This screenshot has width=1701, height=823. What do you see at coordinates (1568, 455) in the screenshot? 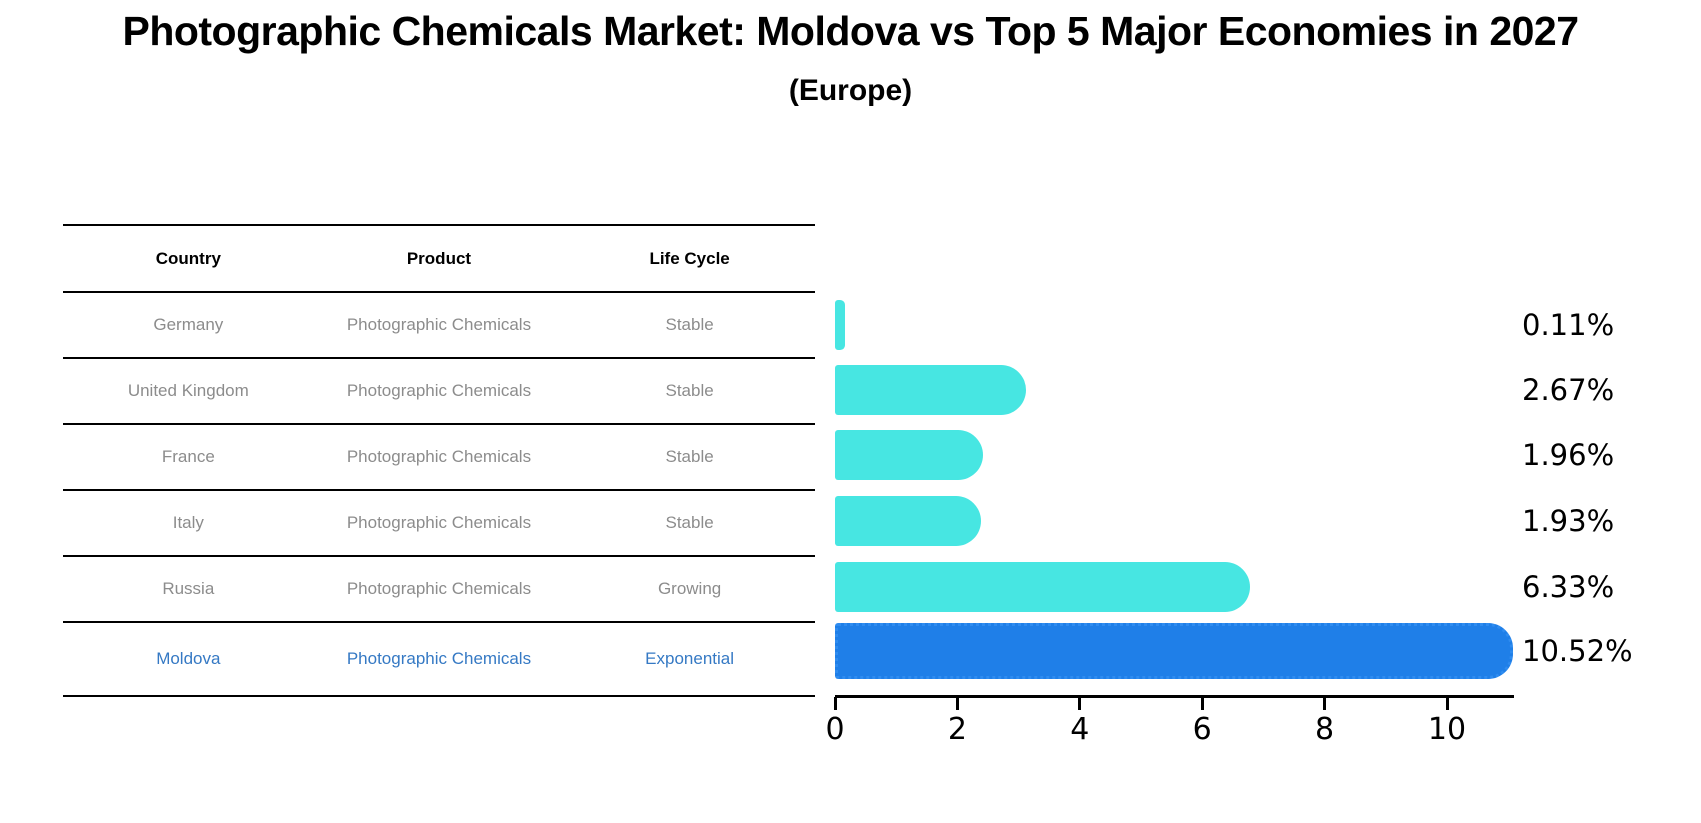
I see `value-label-france: 1.96%` at bounding box center [1568, 455].